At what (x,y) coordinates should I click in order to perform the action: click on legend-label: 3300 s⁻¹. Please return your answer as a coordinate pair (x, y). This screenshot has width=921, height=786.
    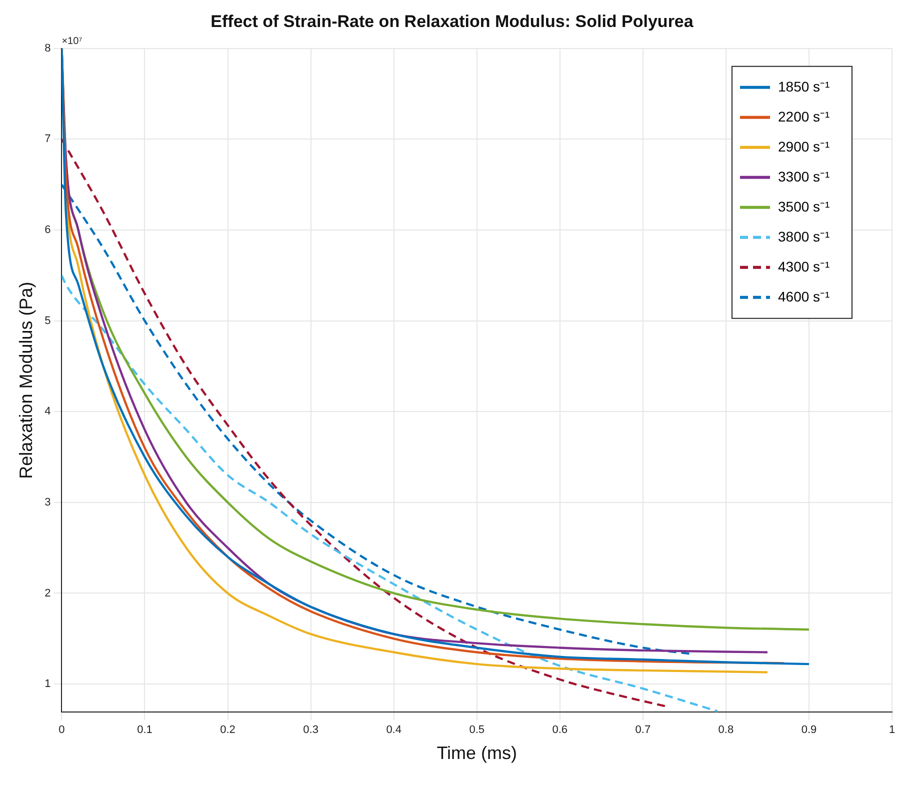
    Looking at the image, I should click on (804, 176).